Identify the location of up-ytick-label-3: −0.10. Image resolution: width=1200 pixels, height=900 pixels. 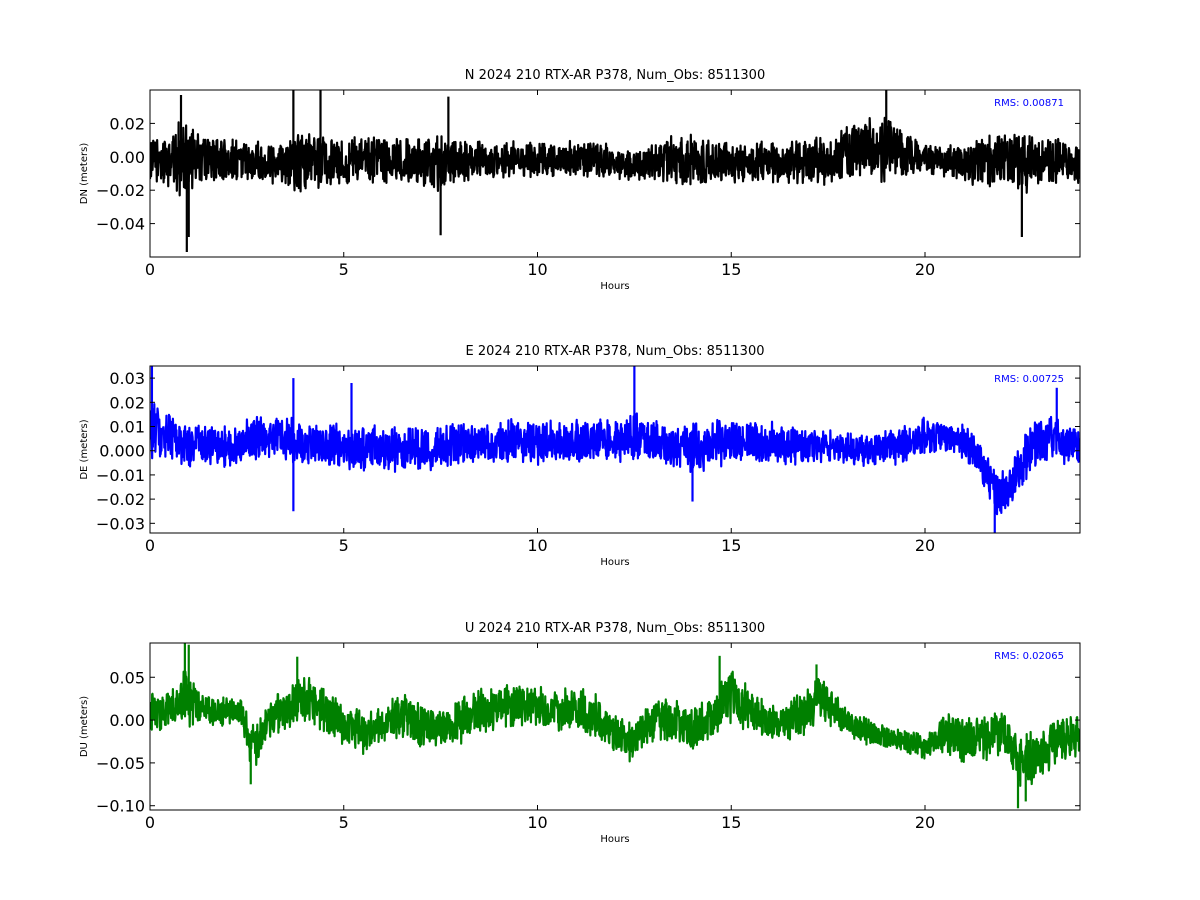
(120, 806).